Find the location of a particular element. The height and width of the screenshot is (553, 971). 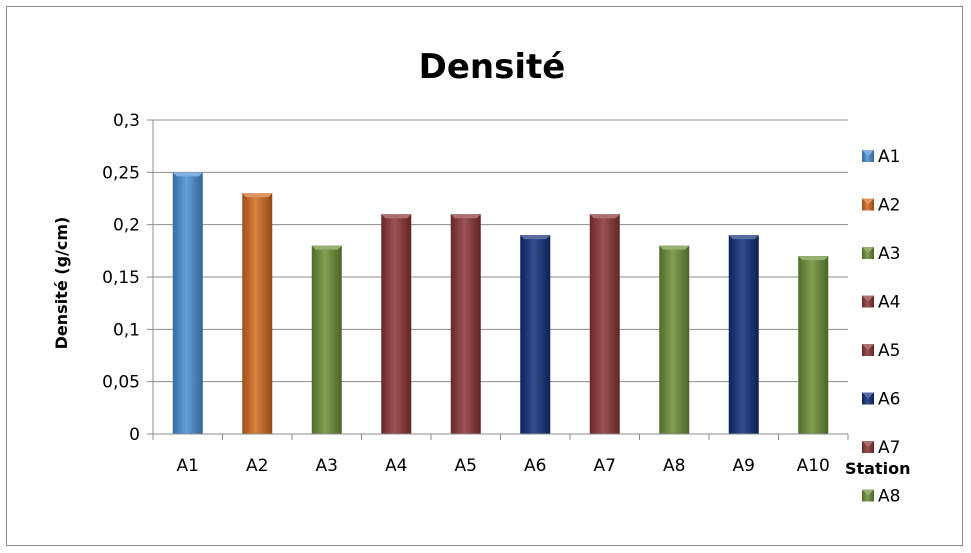

y-tick-label: 0 is located at coordinates (134, 435).